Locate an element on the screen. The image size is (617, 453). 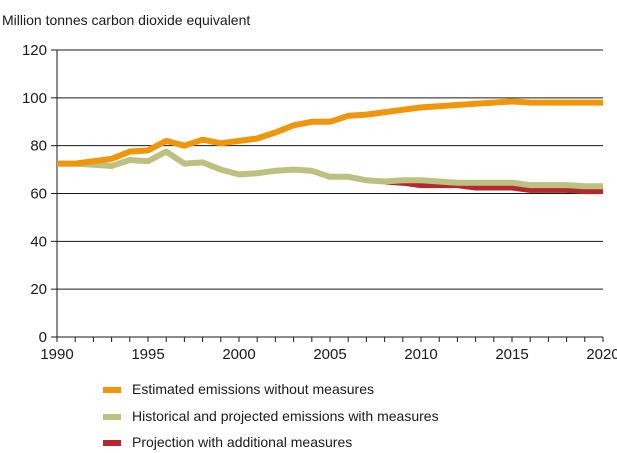
x-tick-label: 1990 is located at coordinates (56, 354).